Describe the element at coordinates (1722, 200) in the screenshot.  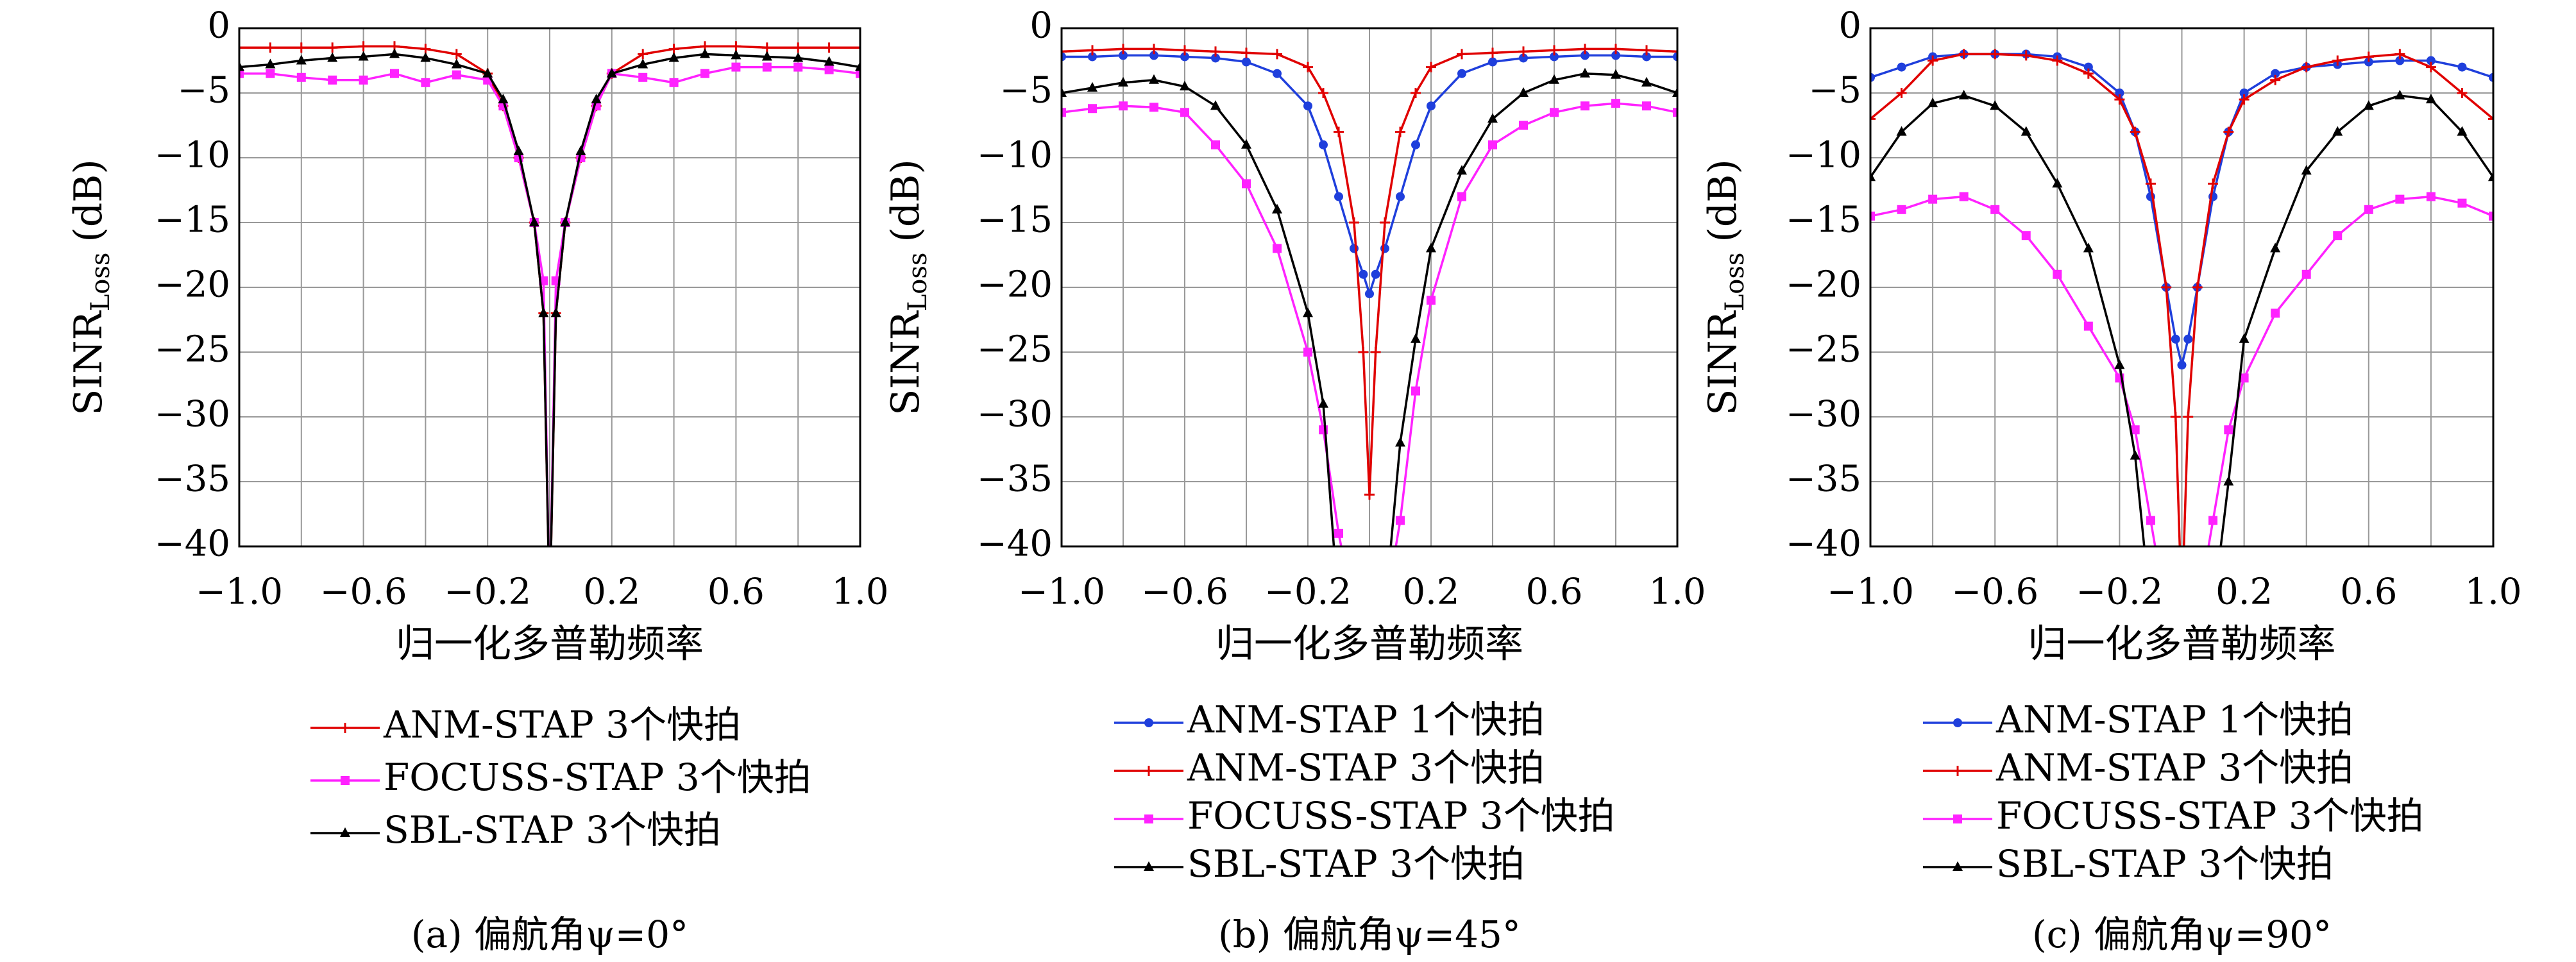
I see `y-axis-label-unit: (dB)` at that location.